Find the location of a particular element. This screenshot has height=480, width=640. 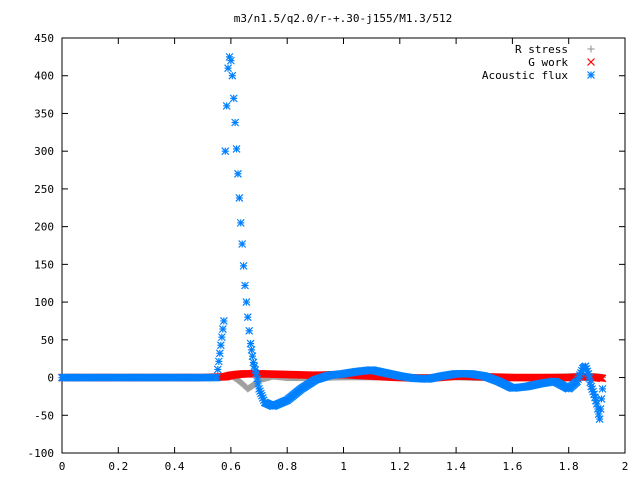

x-tick-label: 0 is located at coordinates (62, 466).